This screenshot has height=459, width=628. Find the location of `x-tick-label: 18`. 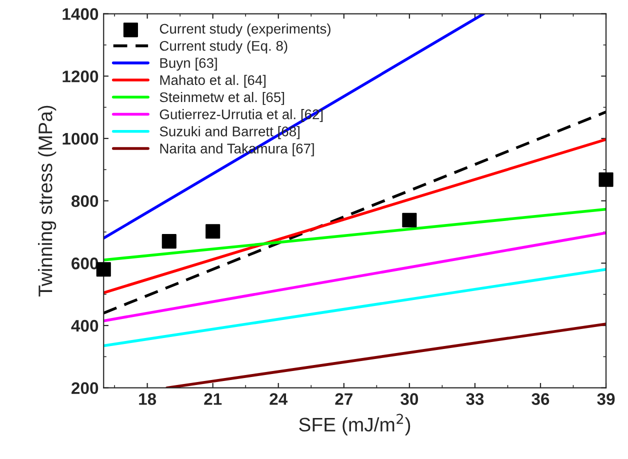

x-tick-label: 18 is located at coordinates (147, 399).